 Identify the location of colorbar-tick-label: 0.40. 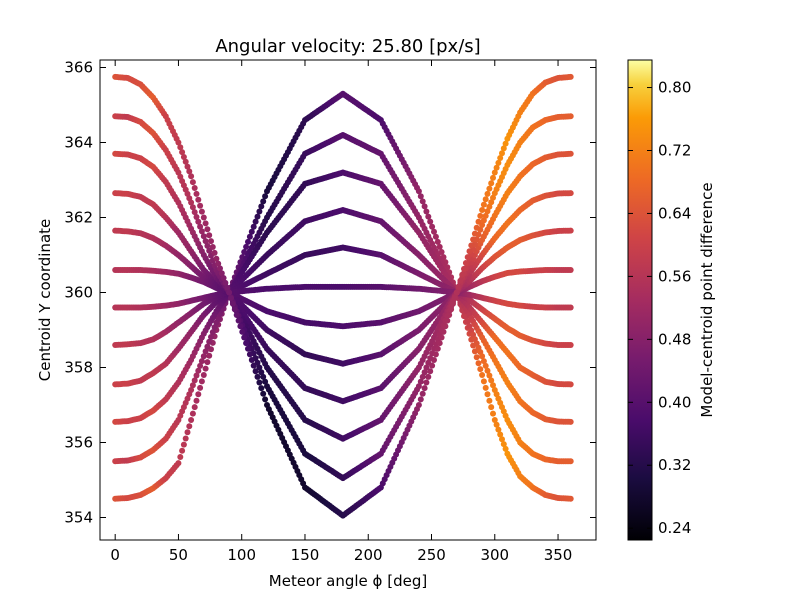
(674, 402).